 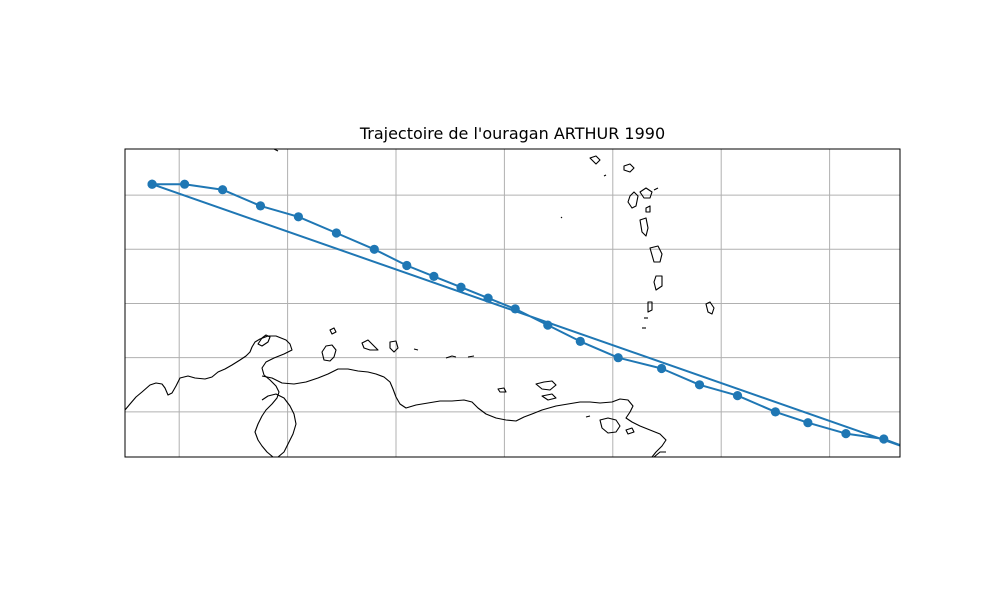 I want to click on coastline-tobago, so click(x=630, y=431).